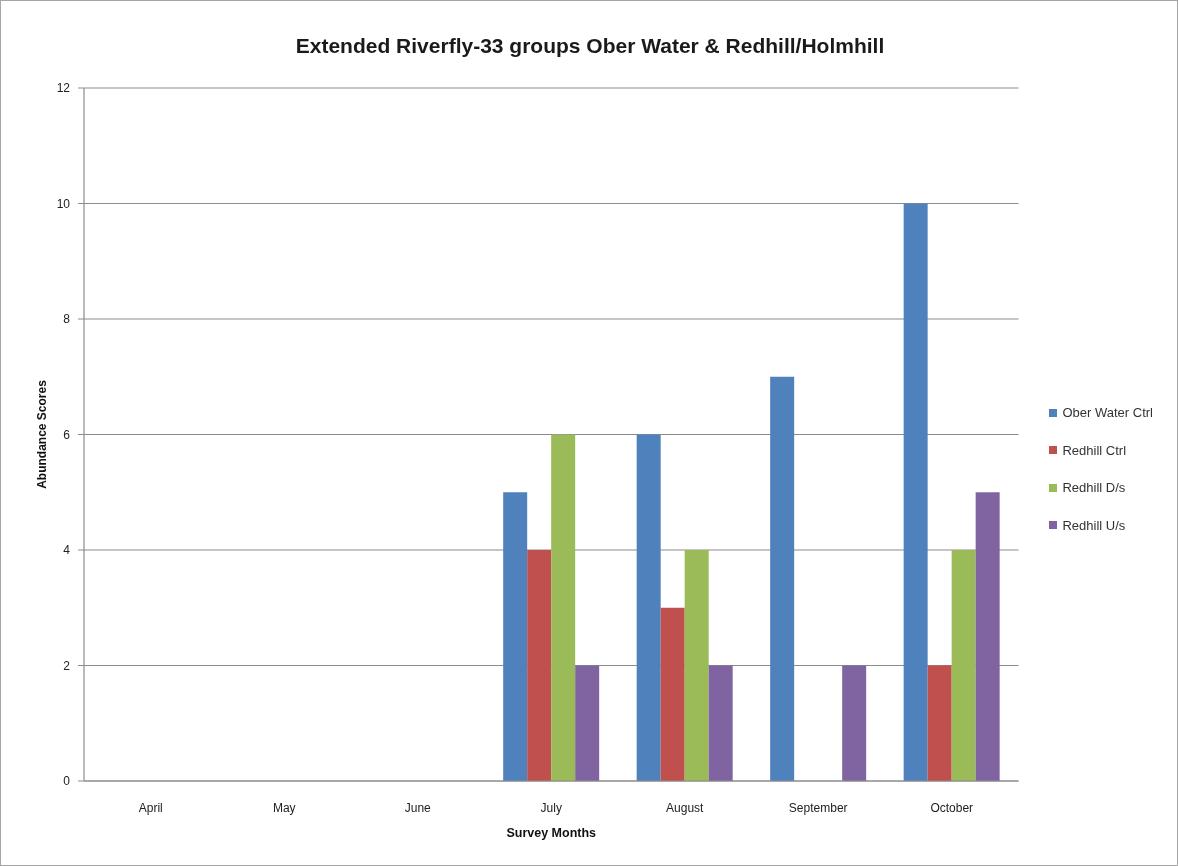 This screenshot has width=1178, height=866. I want to click on y-tick-label: 8, so click(67, 319).